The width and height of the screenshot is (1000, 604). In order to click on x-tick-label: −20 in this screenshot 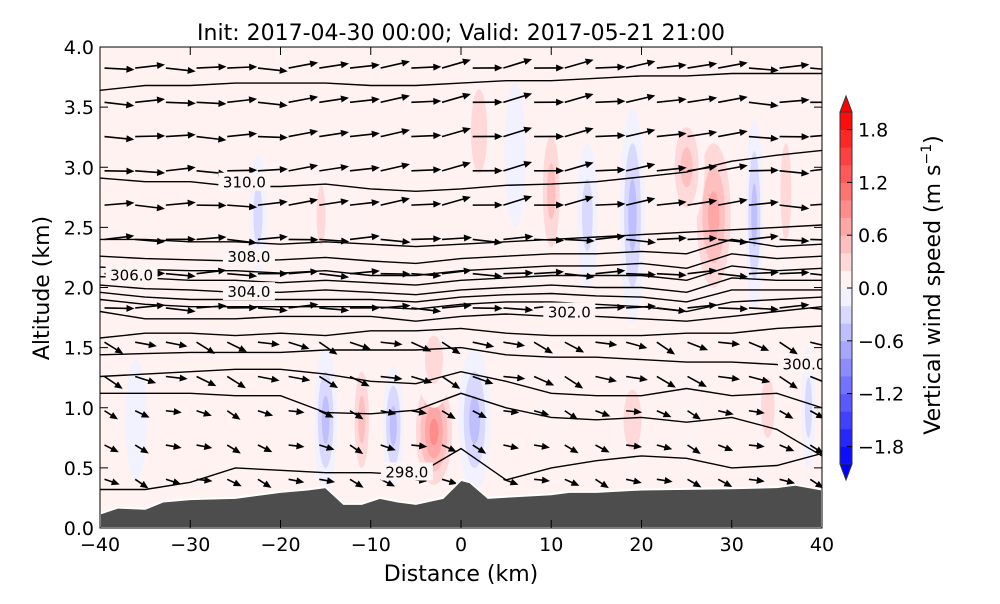, I will do `click(280, 545)`.